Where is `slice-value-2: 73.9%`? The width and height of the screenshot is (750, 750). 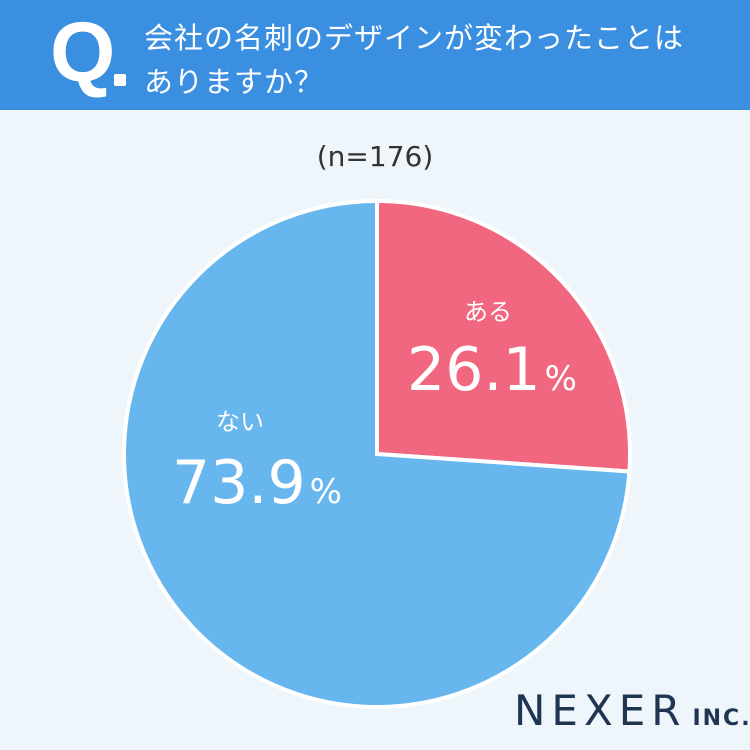
slice-value-2: 73.9% is located at coordinates (257, 483).